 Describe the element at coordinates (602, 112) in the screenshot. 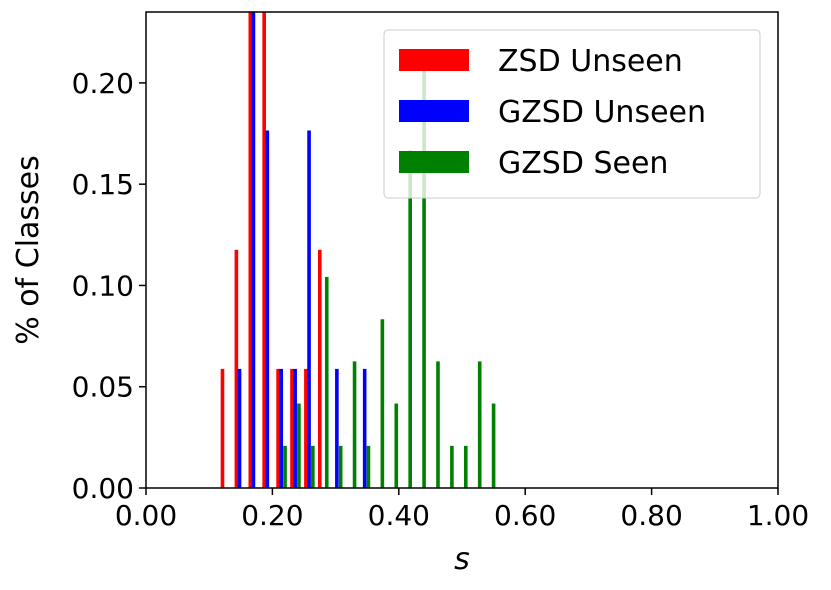

I see `legend-label: GZSD Unseen` at that location.